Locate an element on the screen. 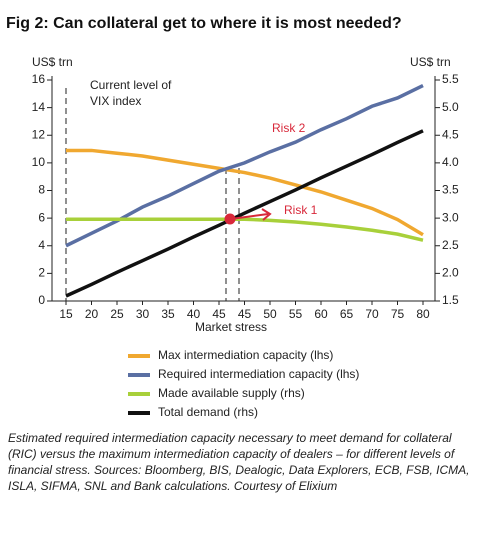 The height and width of the screenshot is (550, 483). risk-arrowhead is located at coordinates (266, 214).